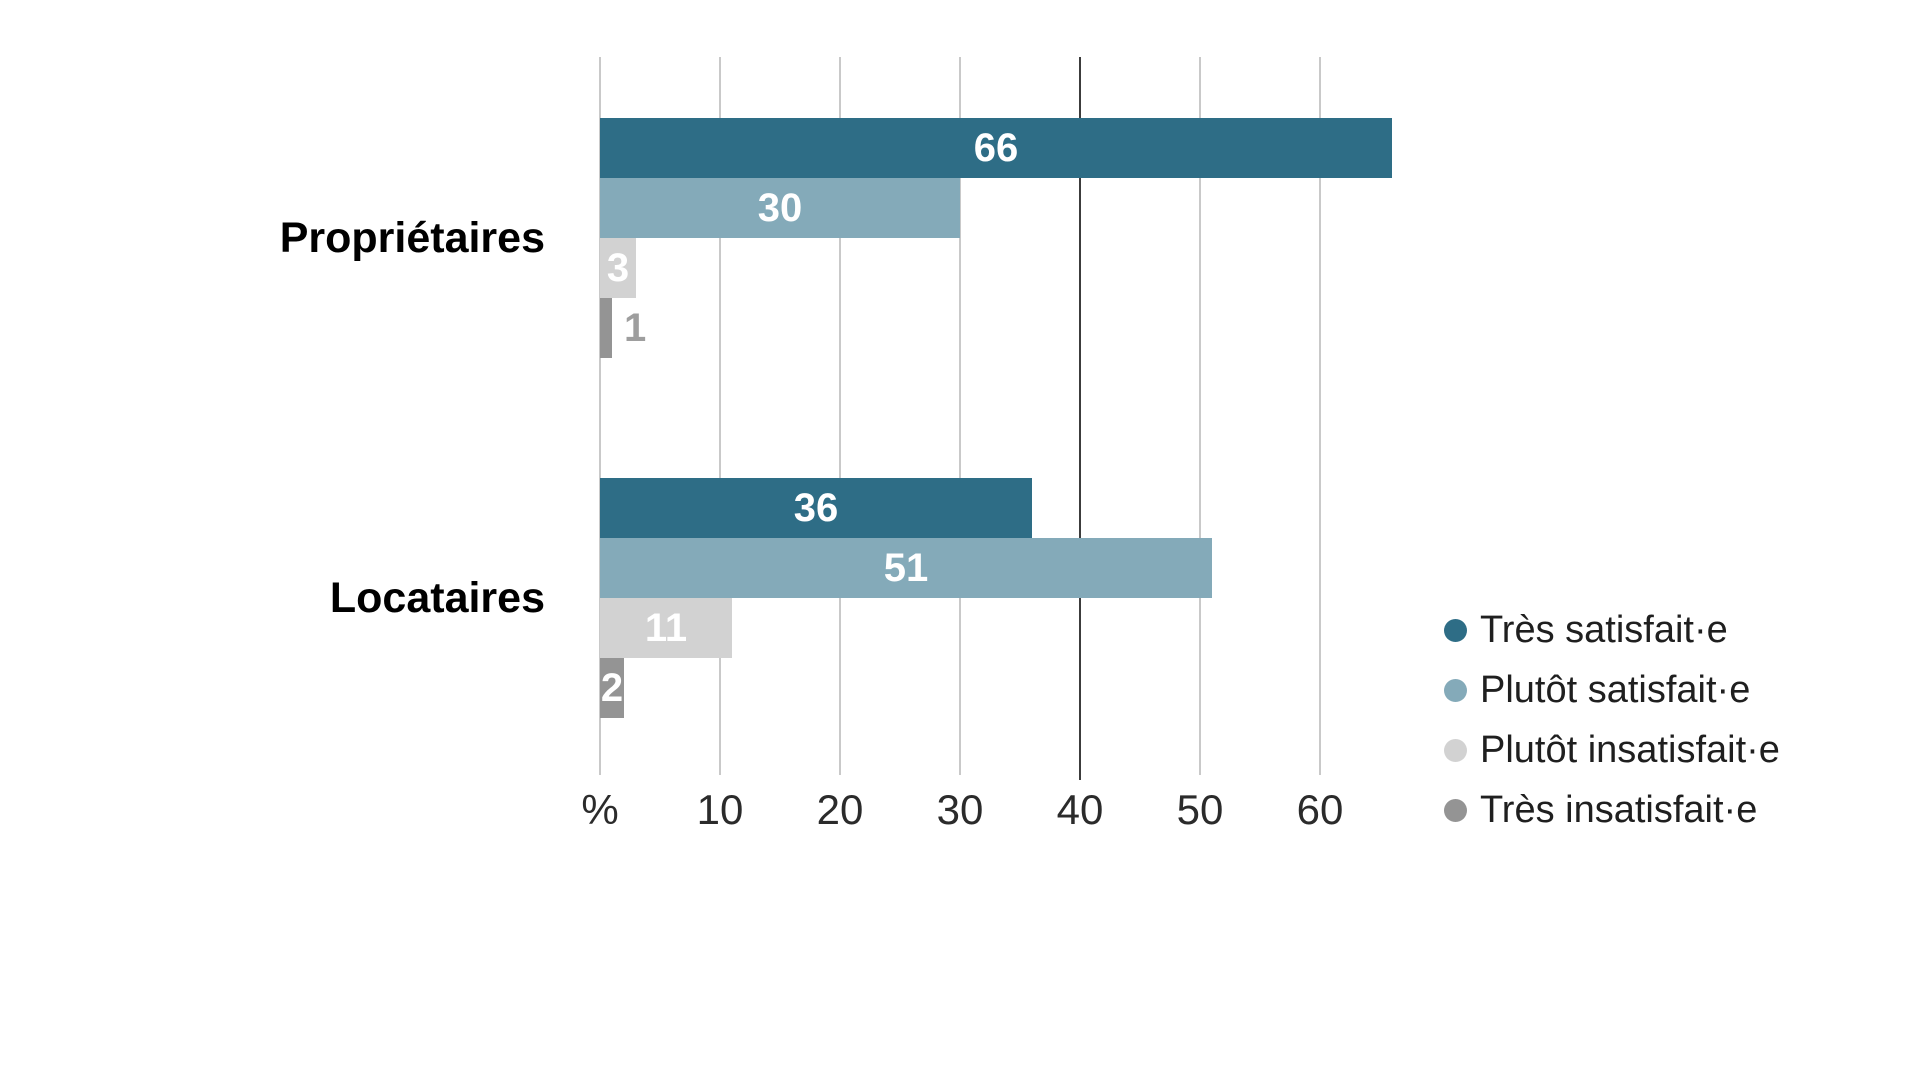 This screenshot has width=1920, height=1080. What do you see at coordinates (600, 809) in the screenshot?
I see `x-axis-label-percent: %` at bounding box center [600, 809].